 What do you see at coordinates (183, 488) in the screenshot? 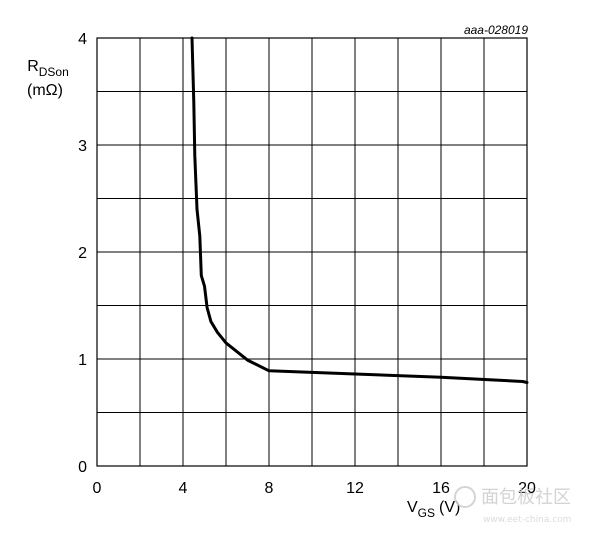
I see `x-tick-label: 4` at bounding box center [183, 488].